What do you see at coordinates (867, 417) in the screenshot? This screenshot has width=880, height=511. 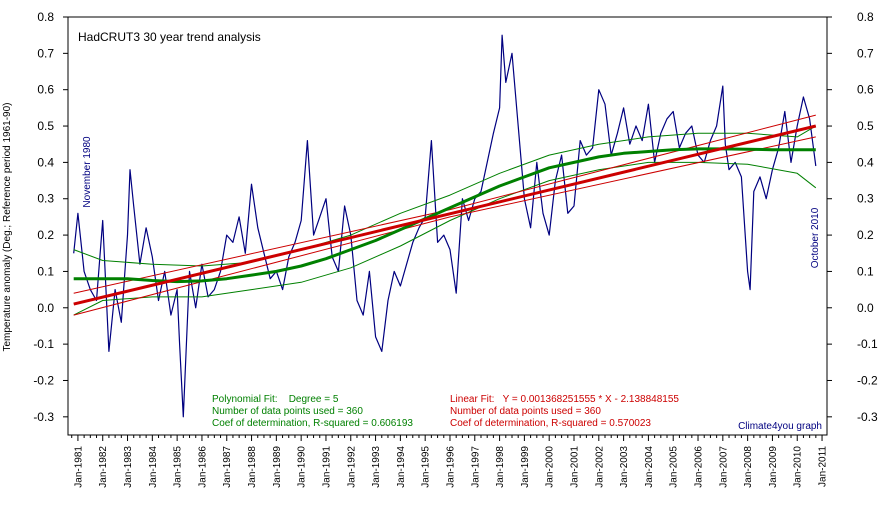 I see `y-tick-label-right: -0.3` at bounding box center [867, 417].